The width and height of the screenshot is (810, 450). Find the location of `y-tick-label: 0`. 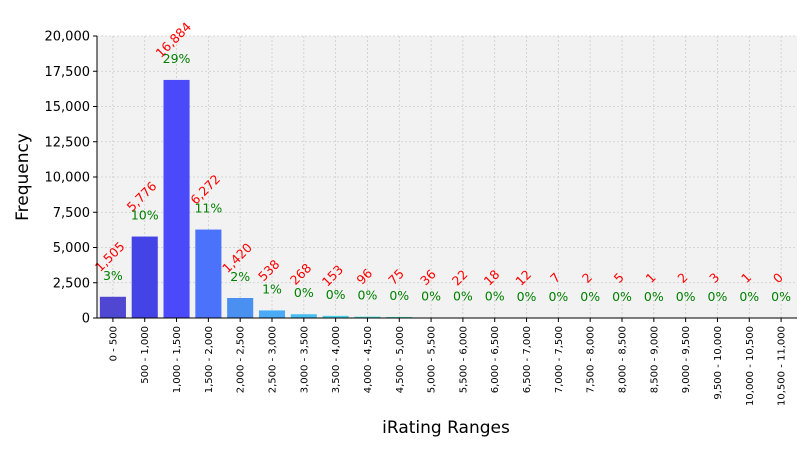

y-tick-label: 0 is located at coordinates (86, 319).